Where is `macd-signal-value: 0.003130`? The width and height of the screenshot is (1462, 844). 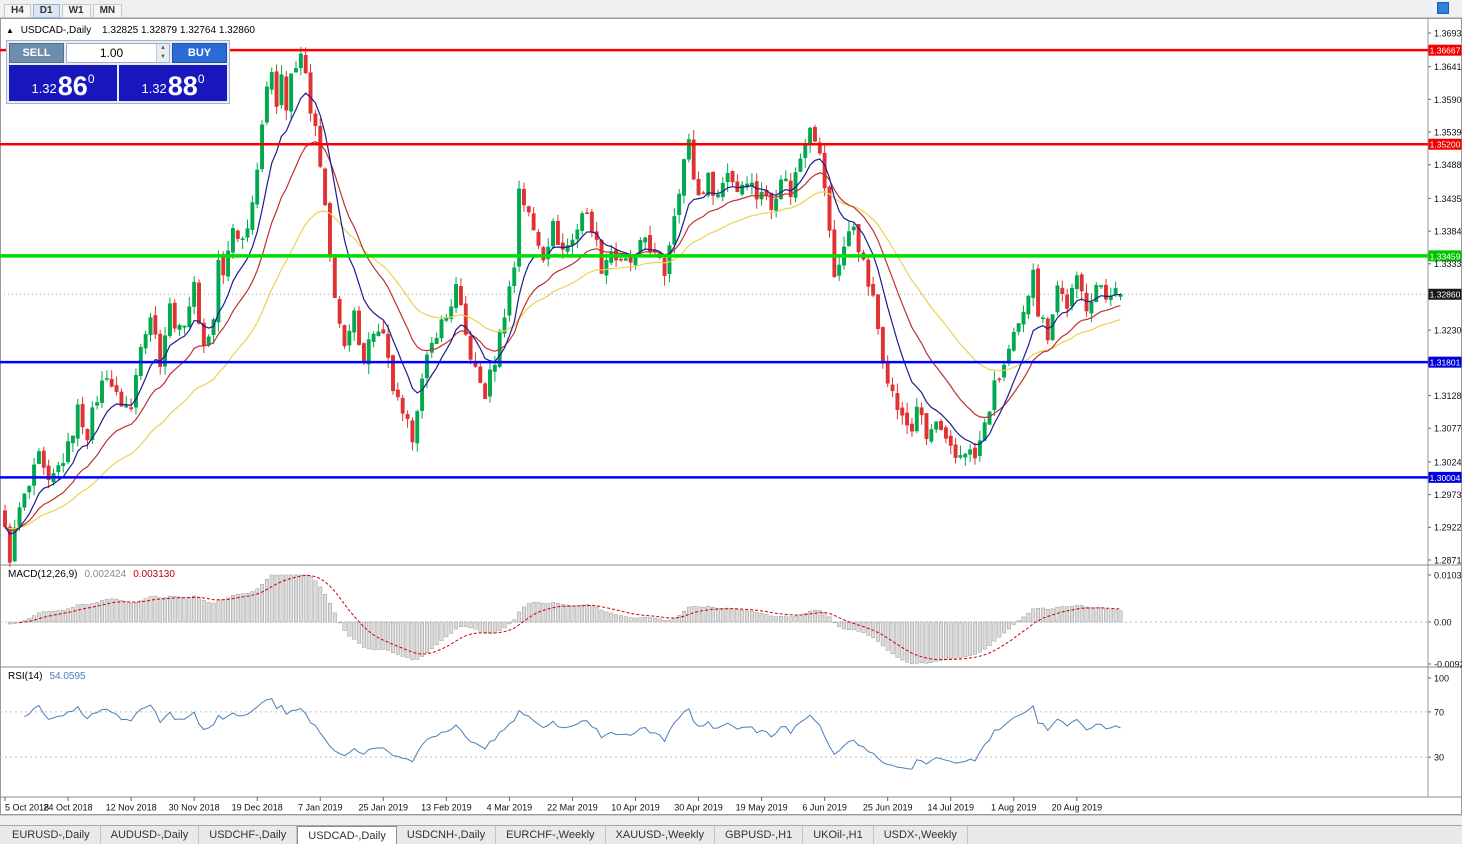
macd-signal-value: 0.003130 is located at coordinates (154, 574).